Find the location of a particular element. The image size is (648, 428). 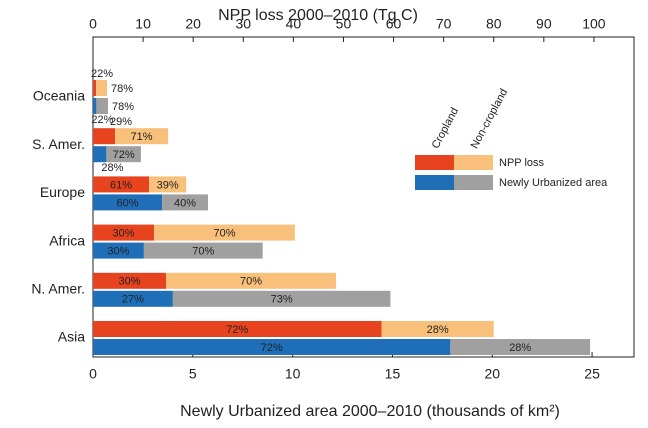

legend-column: Cropland is located at coordinates (446, 128).